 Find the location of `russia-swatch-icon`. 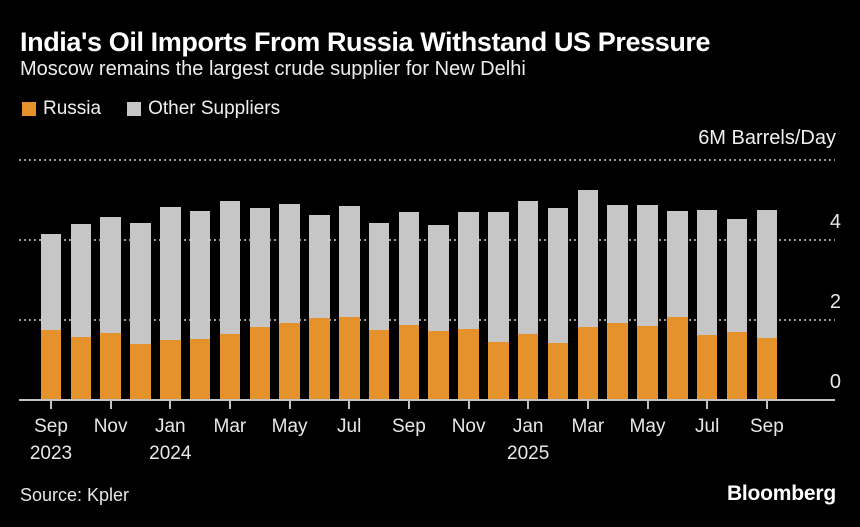

russia-swatch-icon is located at coordinates (29, 109).